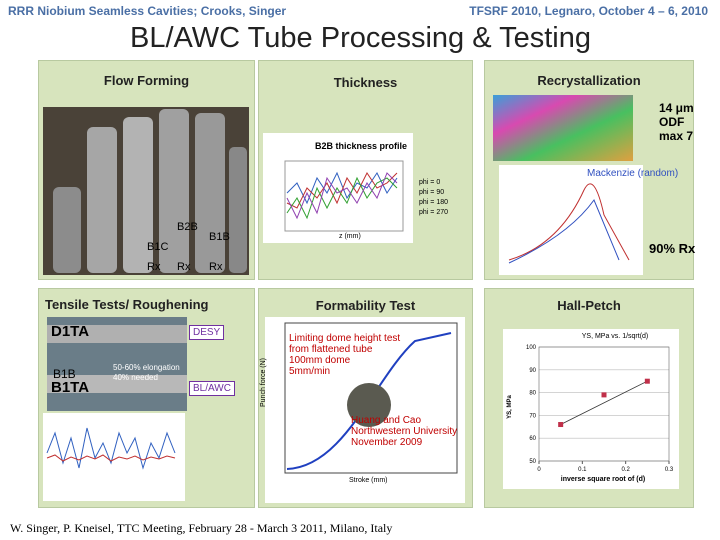 This screenshot has width=720, height=540. What do you see at coordinates (669, 470) in the screenshot?
I see `x-tick-label: 0.3` at bounding box center [669, 470].